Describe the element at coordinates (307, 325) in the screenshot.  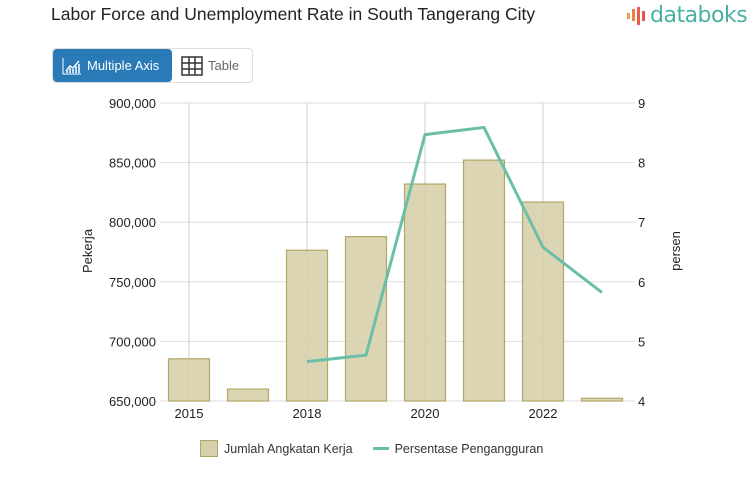
I see `bar-2018` at that location.